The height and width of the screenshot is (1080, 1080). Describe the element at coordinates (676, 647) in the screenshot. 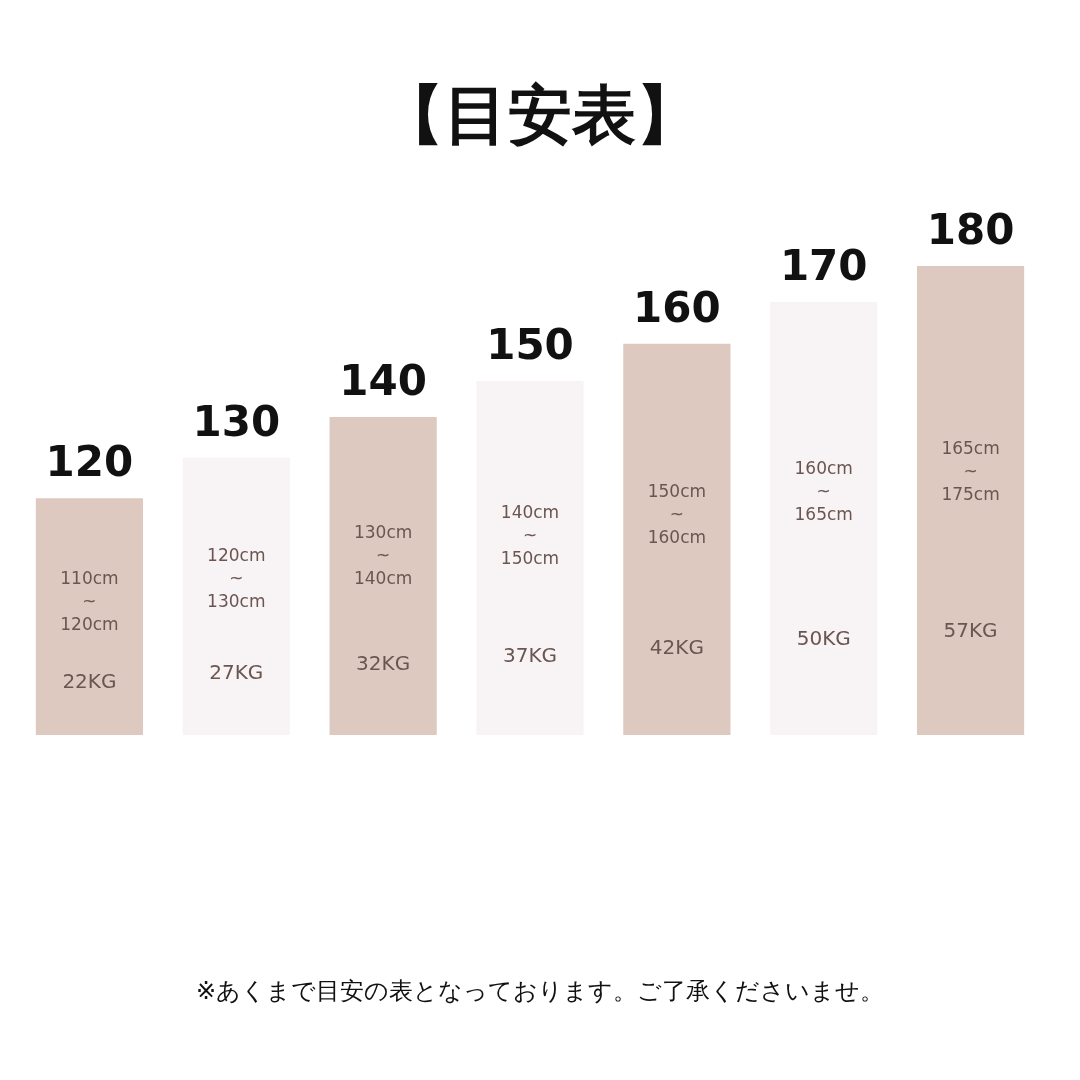

I see `annotation: 42KG` at that location.